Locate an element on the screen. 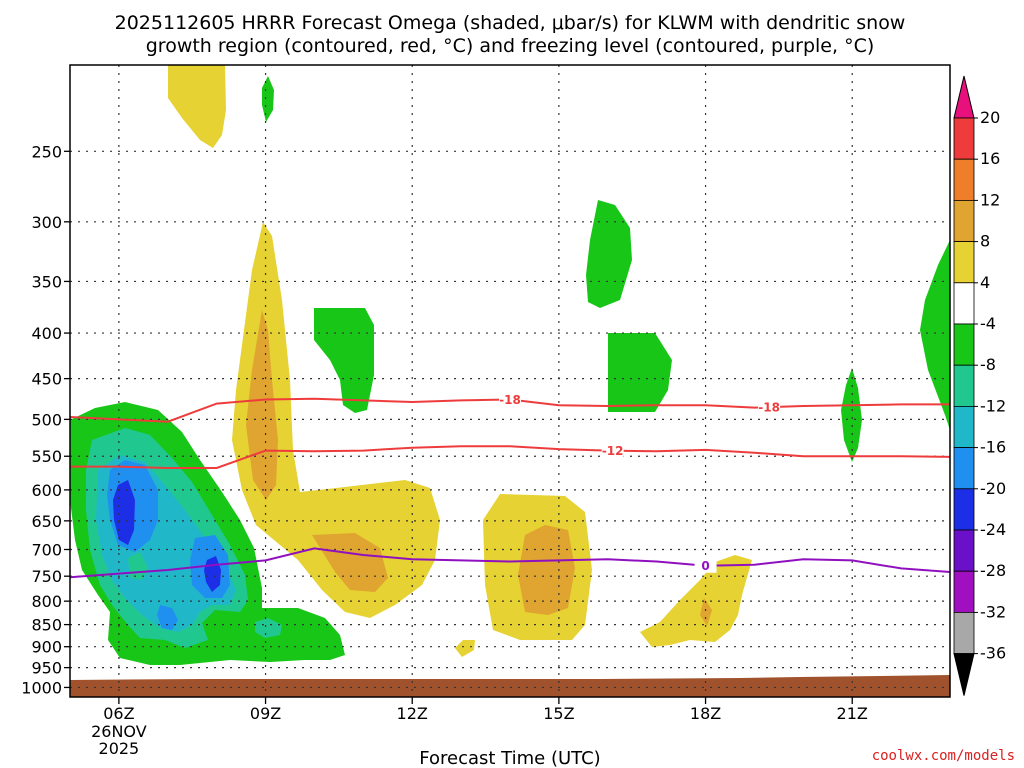 This screenshot has width=1024, height=768. omega-region-orange-09z is located at coordinates (262, 405).